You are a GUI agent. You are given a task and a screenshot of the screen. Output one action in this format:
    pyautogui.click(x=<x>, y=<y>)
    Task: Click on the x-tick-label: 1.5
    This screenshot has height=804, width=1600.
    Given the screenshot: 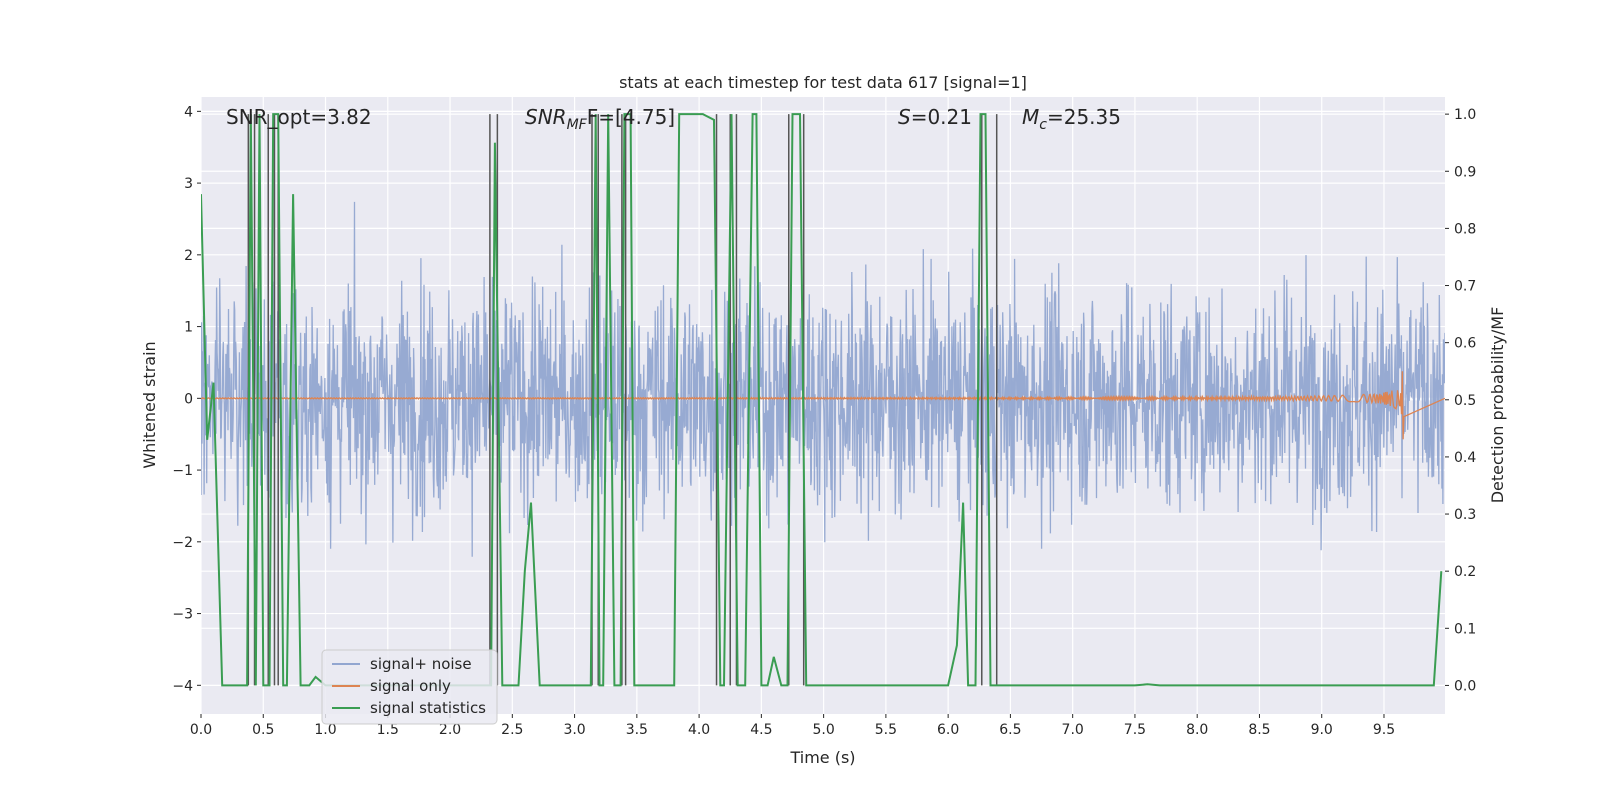 What is the action you would take?
    pyautogui.click(x=388, y=730)
    